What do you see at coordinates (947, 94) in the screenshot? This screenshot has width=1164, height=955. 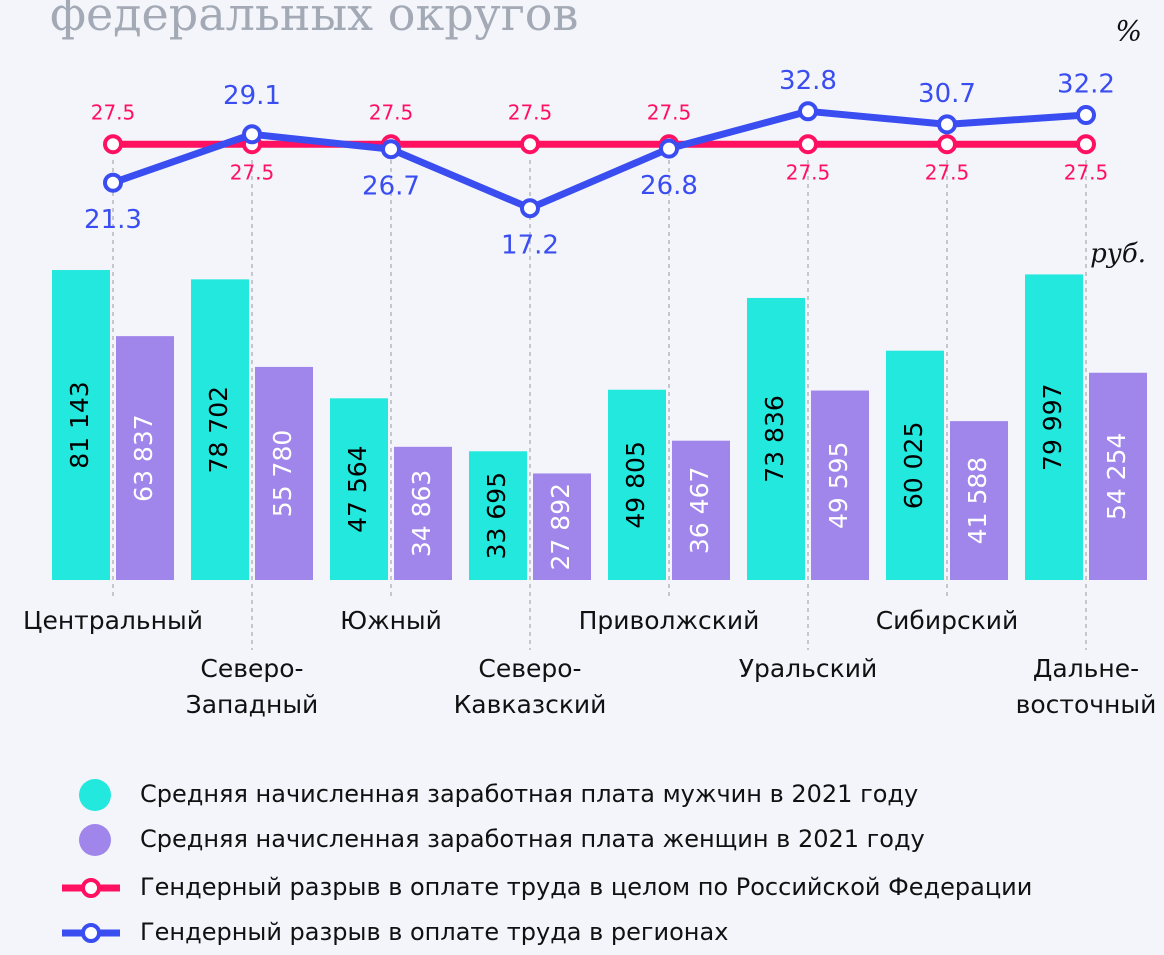 I see `line-value-label: 30.7` at bounding box center [947, 94].